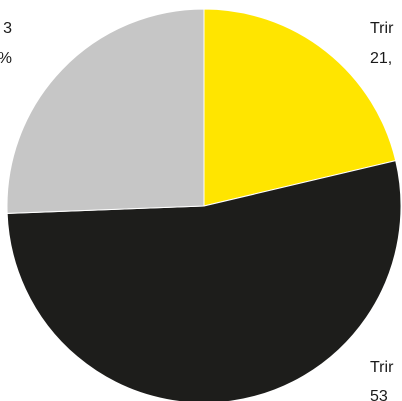  What do you see at coordinates (382, 28) in the screenshot?
I see `slice-label-1-line1: Trir` at bounding box center [382, 28].